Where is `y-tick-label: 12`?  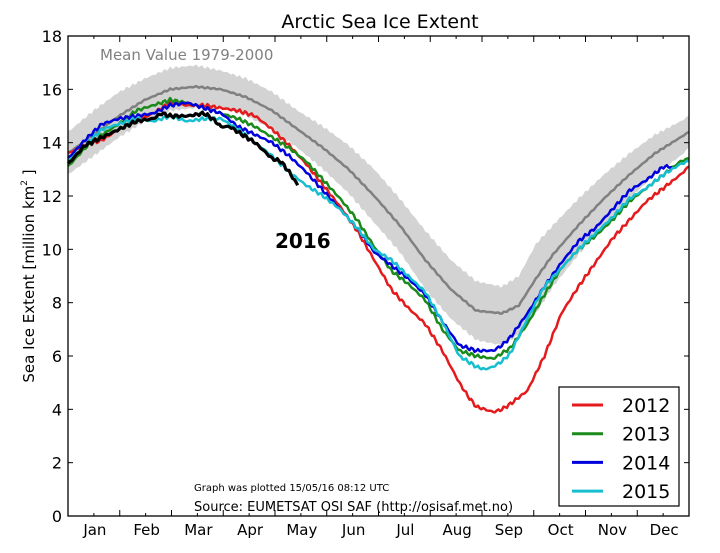 y-tick-label: 12 is located at coordinates (52, 196).